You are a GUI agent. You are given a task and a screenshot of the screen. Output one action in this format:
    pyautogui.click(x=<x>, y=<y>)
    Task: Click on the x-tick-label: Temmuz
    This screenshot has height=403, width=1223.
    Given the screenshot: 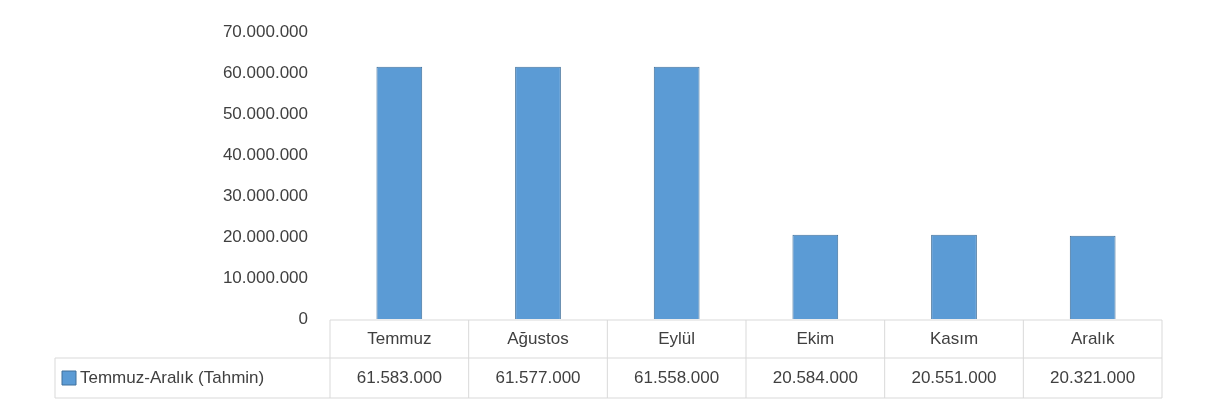 What is the action you would take?
    pyautogui.click(x=399, y=338)
    